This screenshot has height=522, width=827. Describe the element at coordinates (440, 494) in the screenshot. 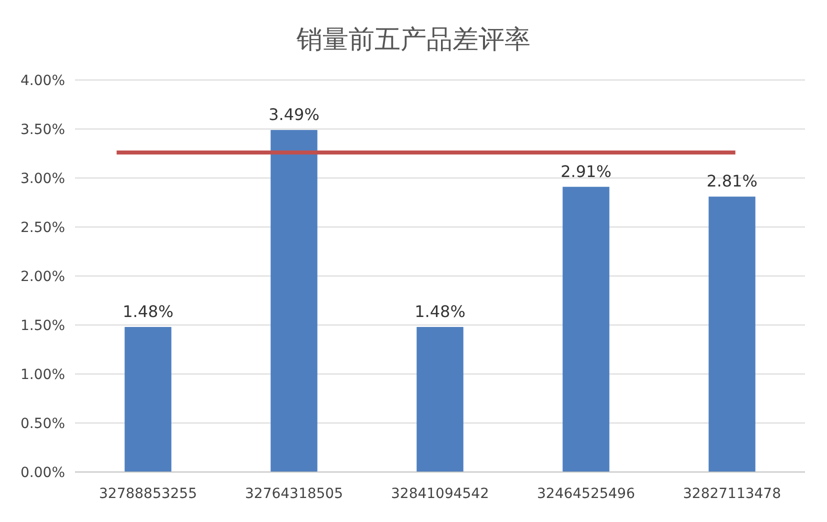

I see `x-tick-label: 32841094542` at that location.